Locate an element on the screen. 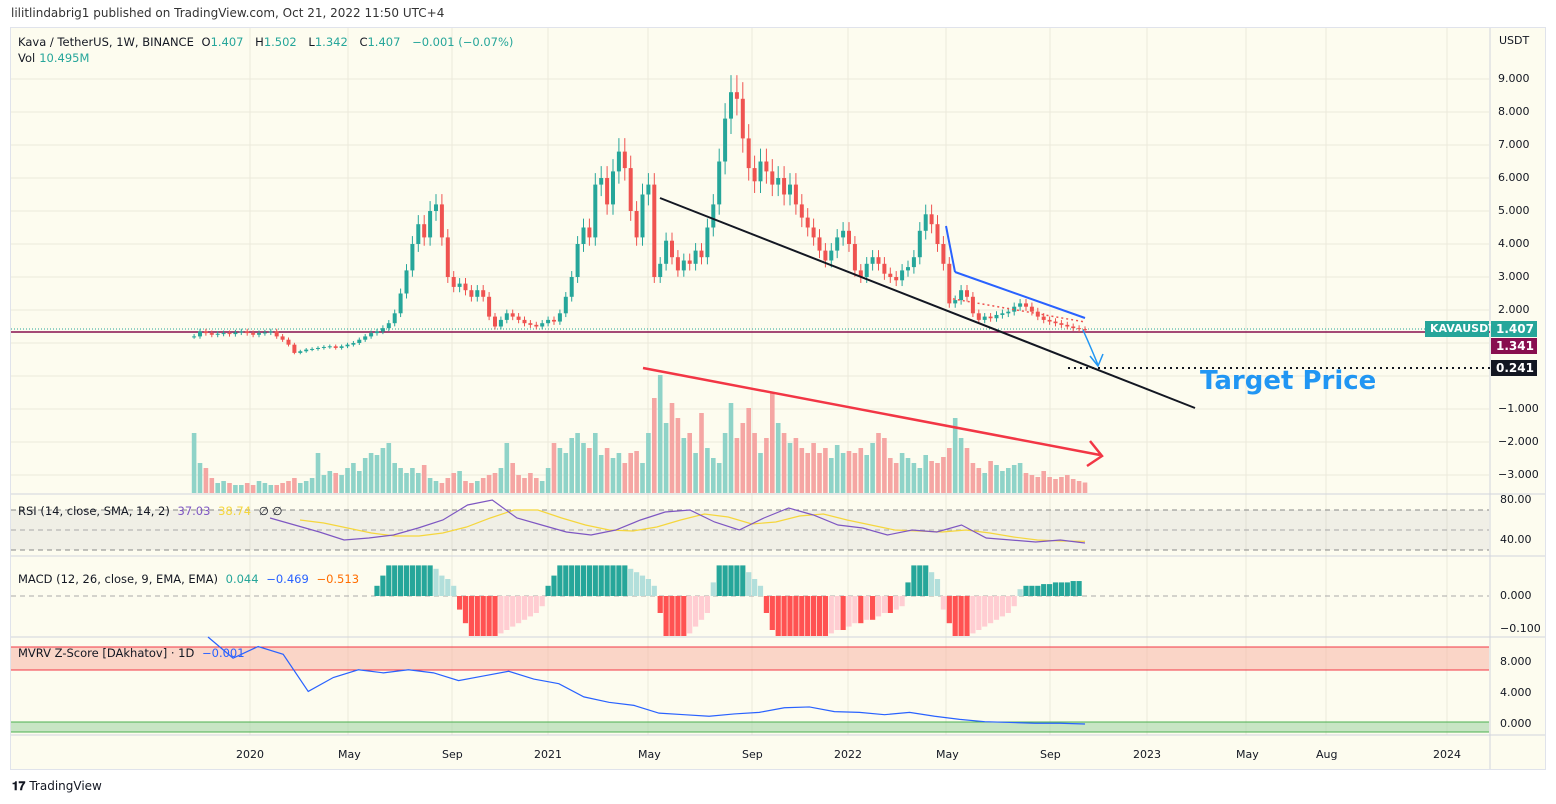  time-tick: 2024 is located at coordinates (1447, 754).